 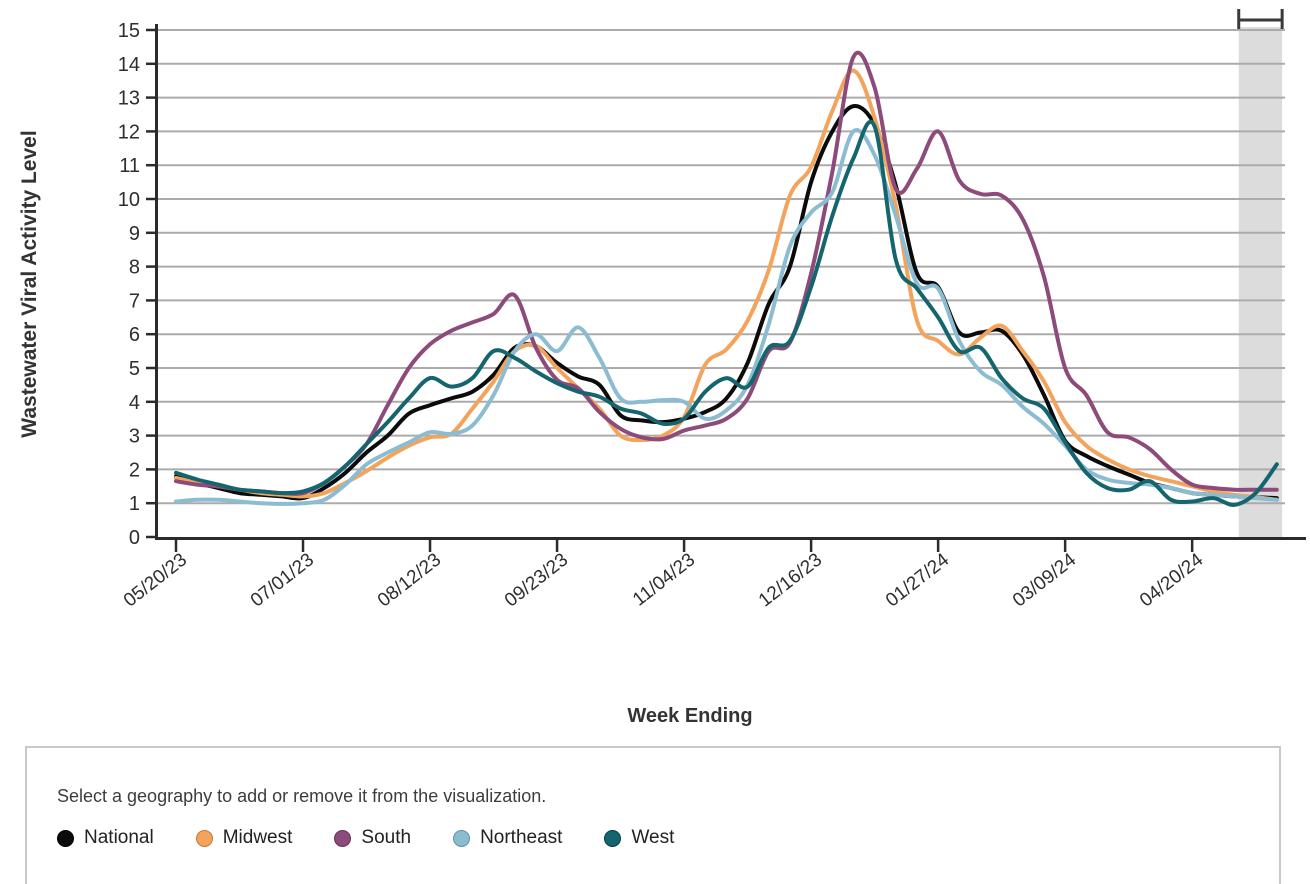 What do you see at coordinates (689, 716) in the screenshot?
I see `x-axis-title: Week Ending` at bounding box center [689, 716].